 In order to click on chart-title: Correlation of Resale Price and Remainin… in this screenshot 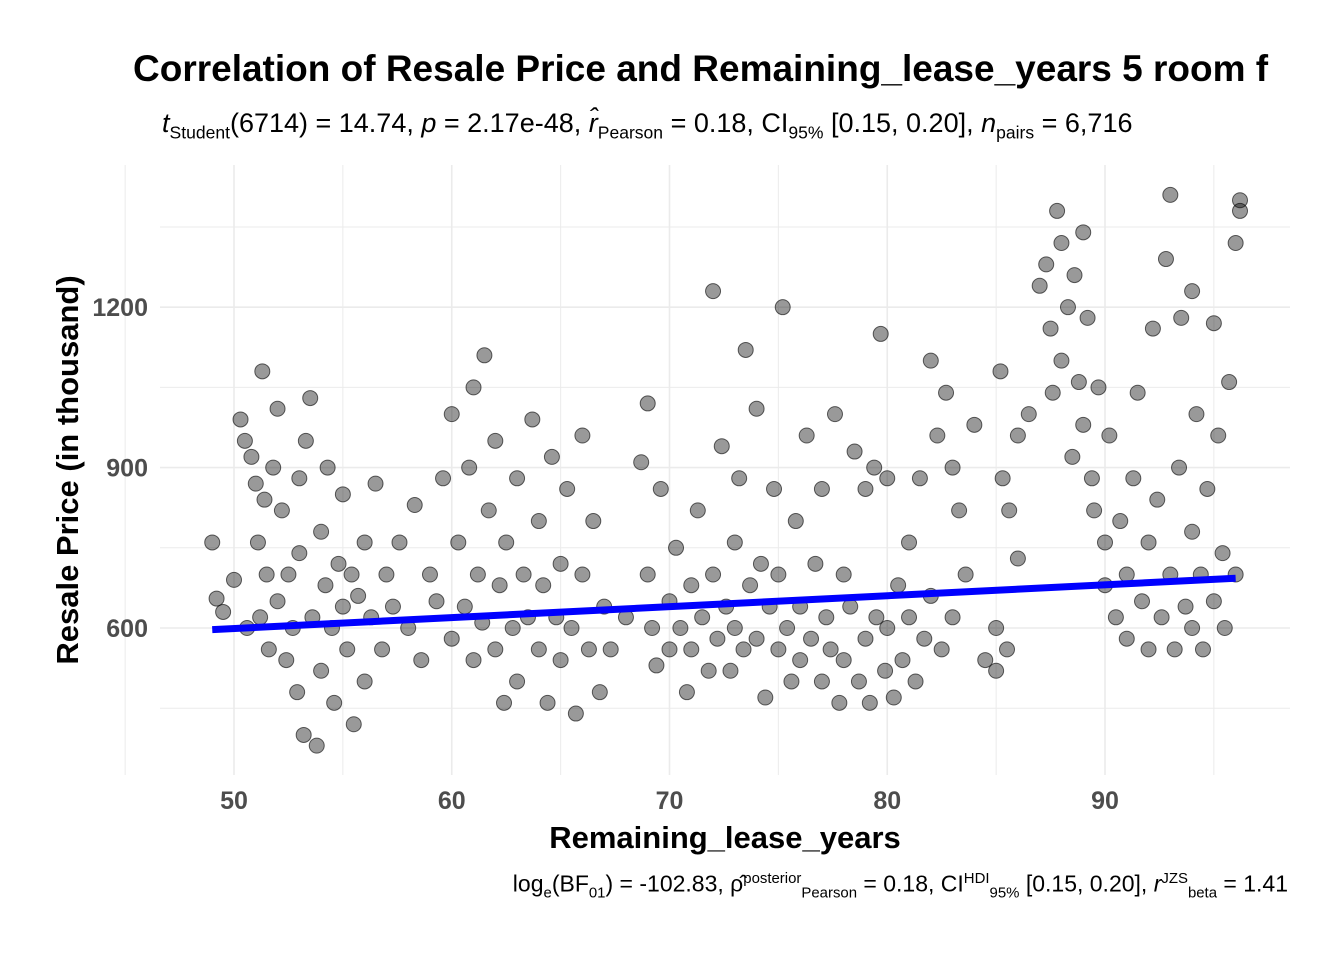, I will do `click(701, 68)`.